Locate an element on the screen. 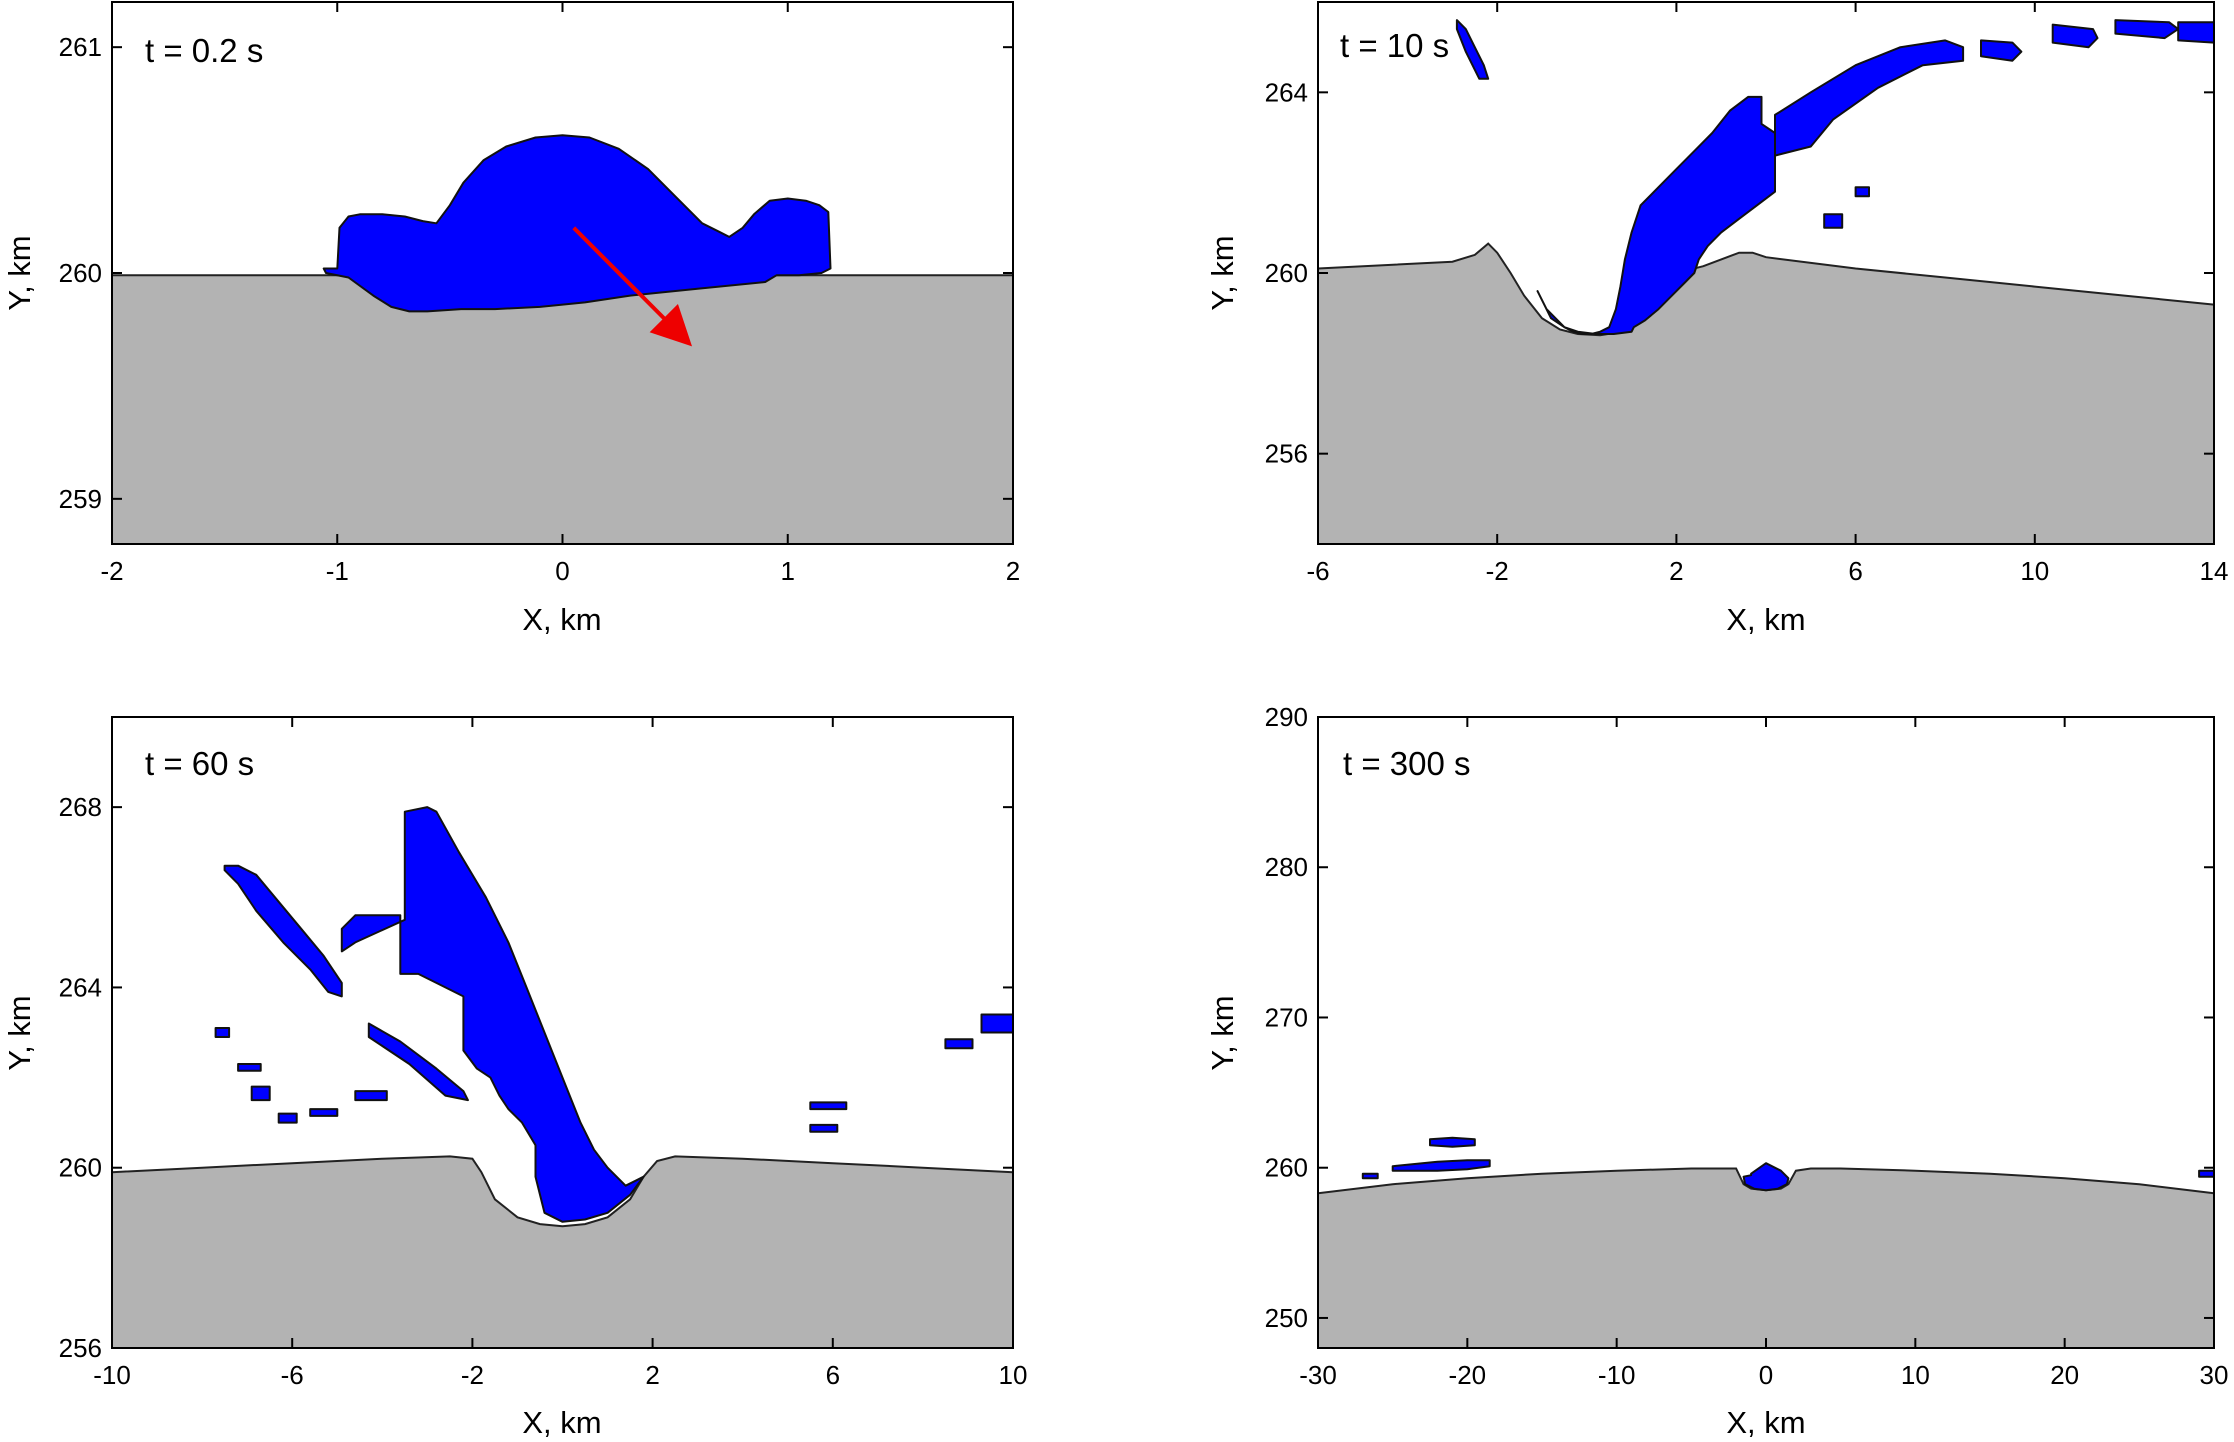 The image size is (2234, 1442). y-tick-label: 261 is located at coordinates (80, 47).